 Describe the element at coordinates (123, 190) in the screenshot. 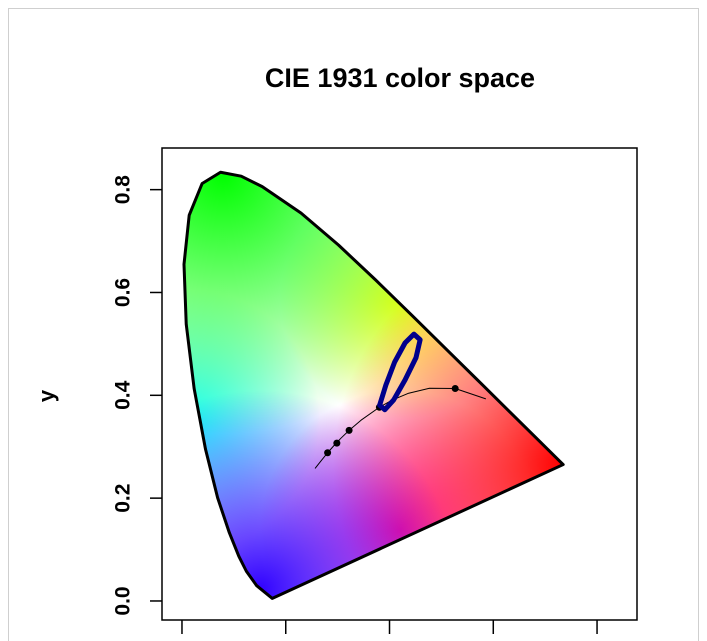

I see `y-tick-label: 0.8` at that location.